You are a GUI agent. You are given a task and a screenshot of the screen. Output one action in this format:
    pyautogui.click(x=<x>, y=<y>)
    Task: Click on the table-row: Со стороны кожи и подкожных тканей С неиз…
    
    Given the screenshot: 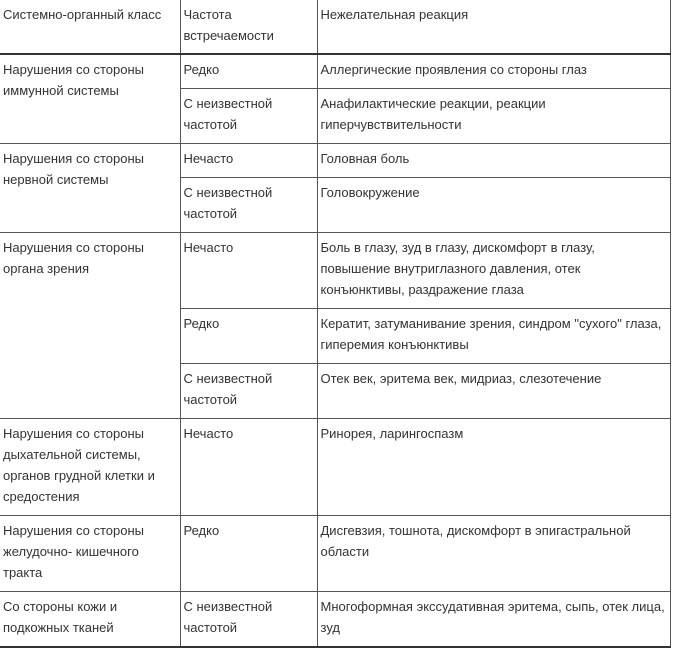 What is the action you would take?
    pyautogui.click(x=335, y=619)
    